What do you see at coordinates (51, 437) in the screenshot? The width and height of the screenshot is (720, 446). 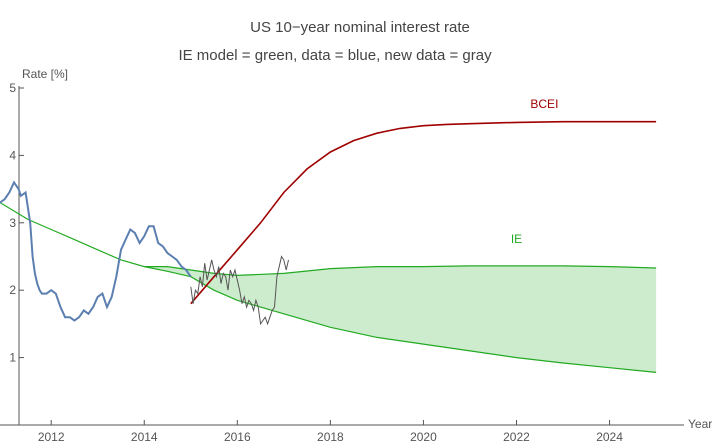 I see `x-tick-label: 2012` at bounding box center [51, 437].